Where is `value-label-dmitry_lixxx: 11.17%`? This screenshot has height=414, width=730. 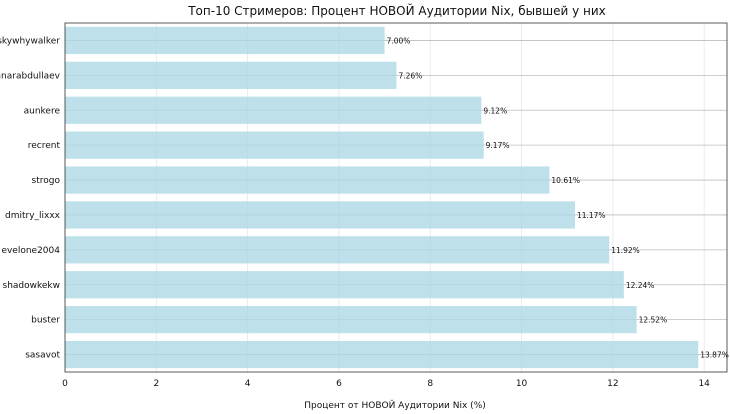
value-label-dmitry_lixxx: 11.17% is located at coordinates (591, 215).